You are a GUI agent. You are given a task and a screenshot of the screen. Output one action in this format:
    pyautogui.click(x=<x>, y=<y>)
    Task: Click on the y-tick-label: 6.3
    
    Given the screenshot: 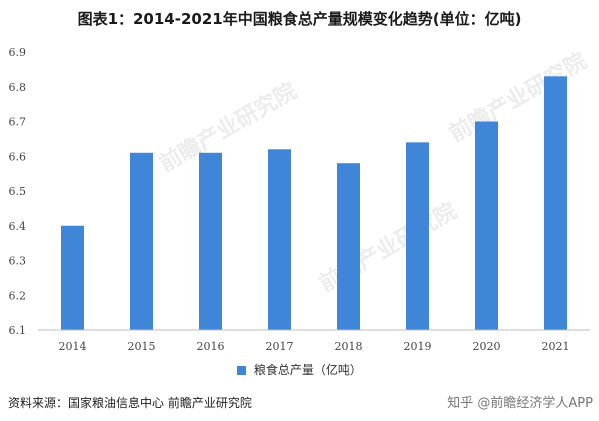 What is the action you would take?
    pyautogui.click(x=18, y=261)
    